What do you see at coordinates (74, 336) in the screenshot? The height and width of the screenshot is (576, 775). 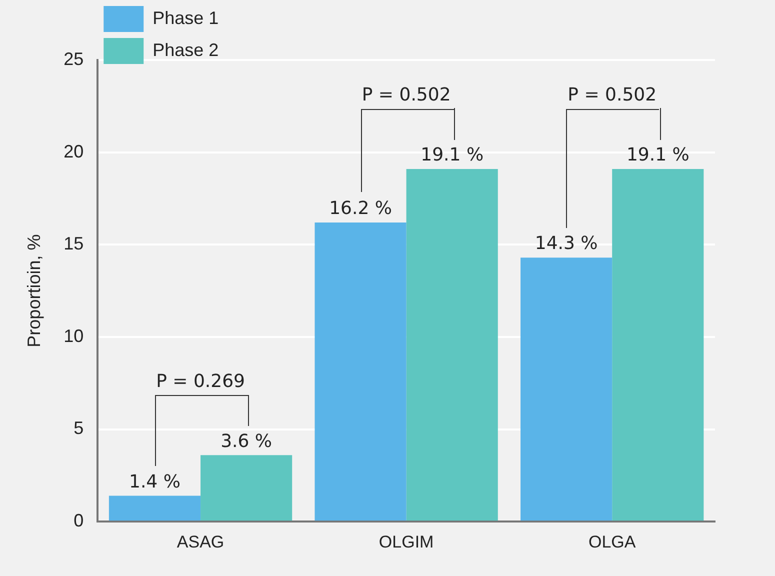 I see `y-tick-label: 10` at bounding box center [74, 336].